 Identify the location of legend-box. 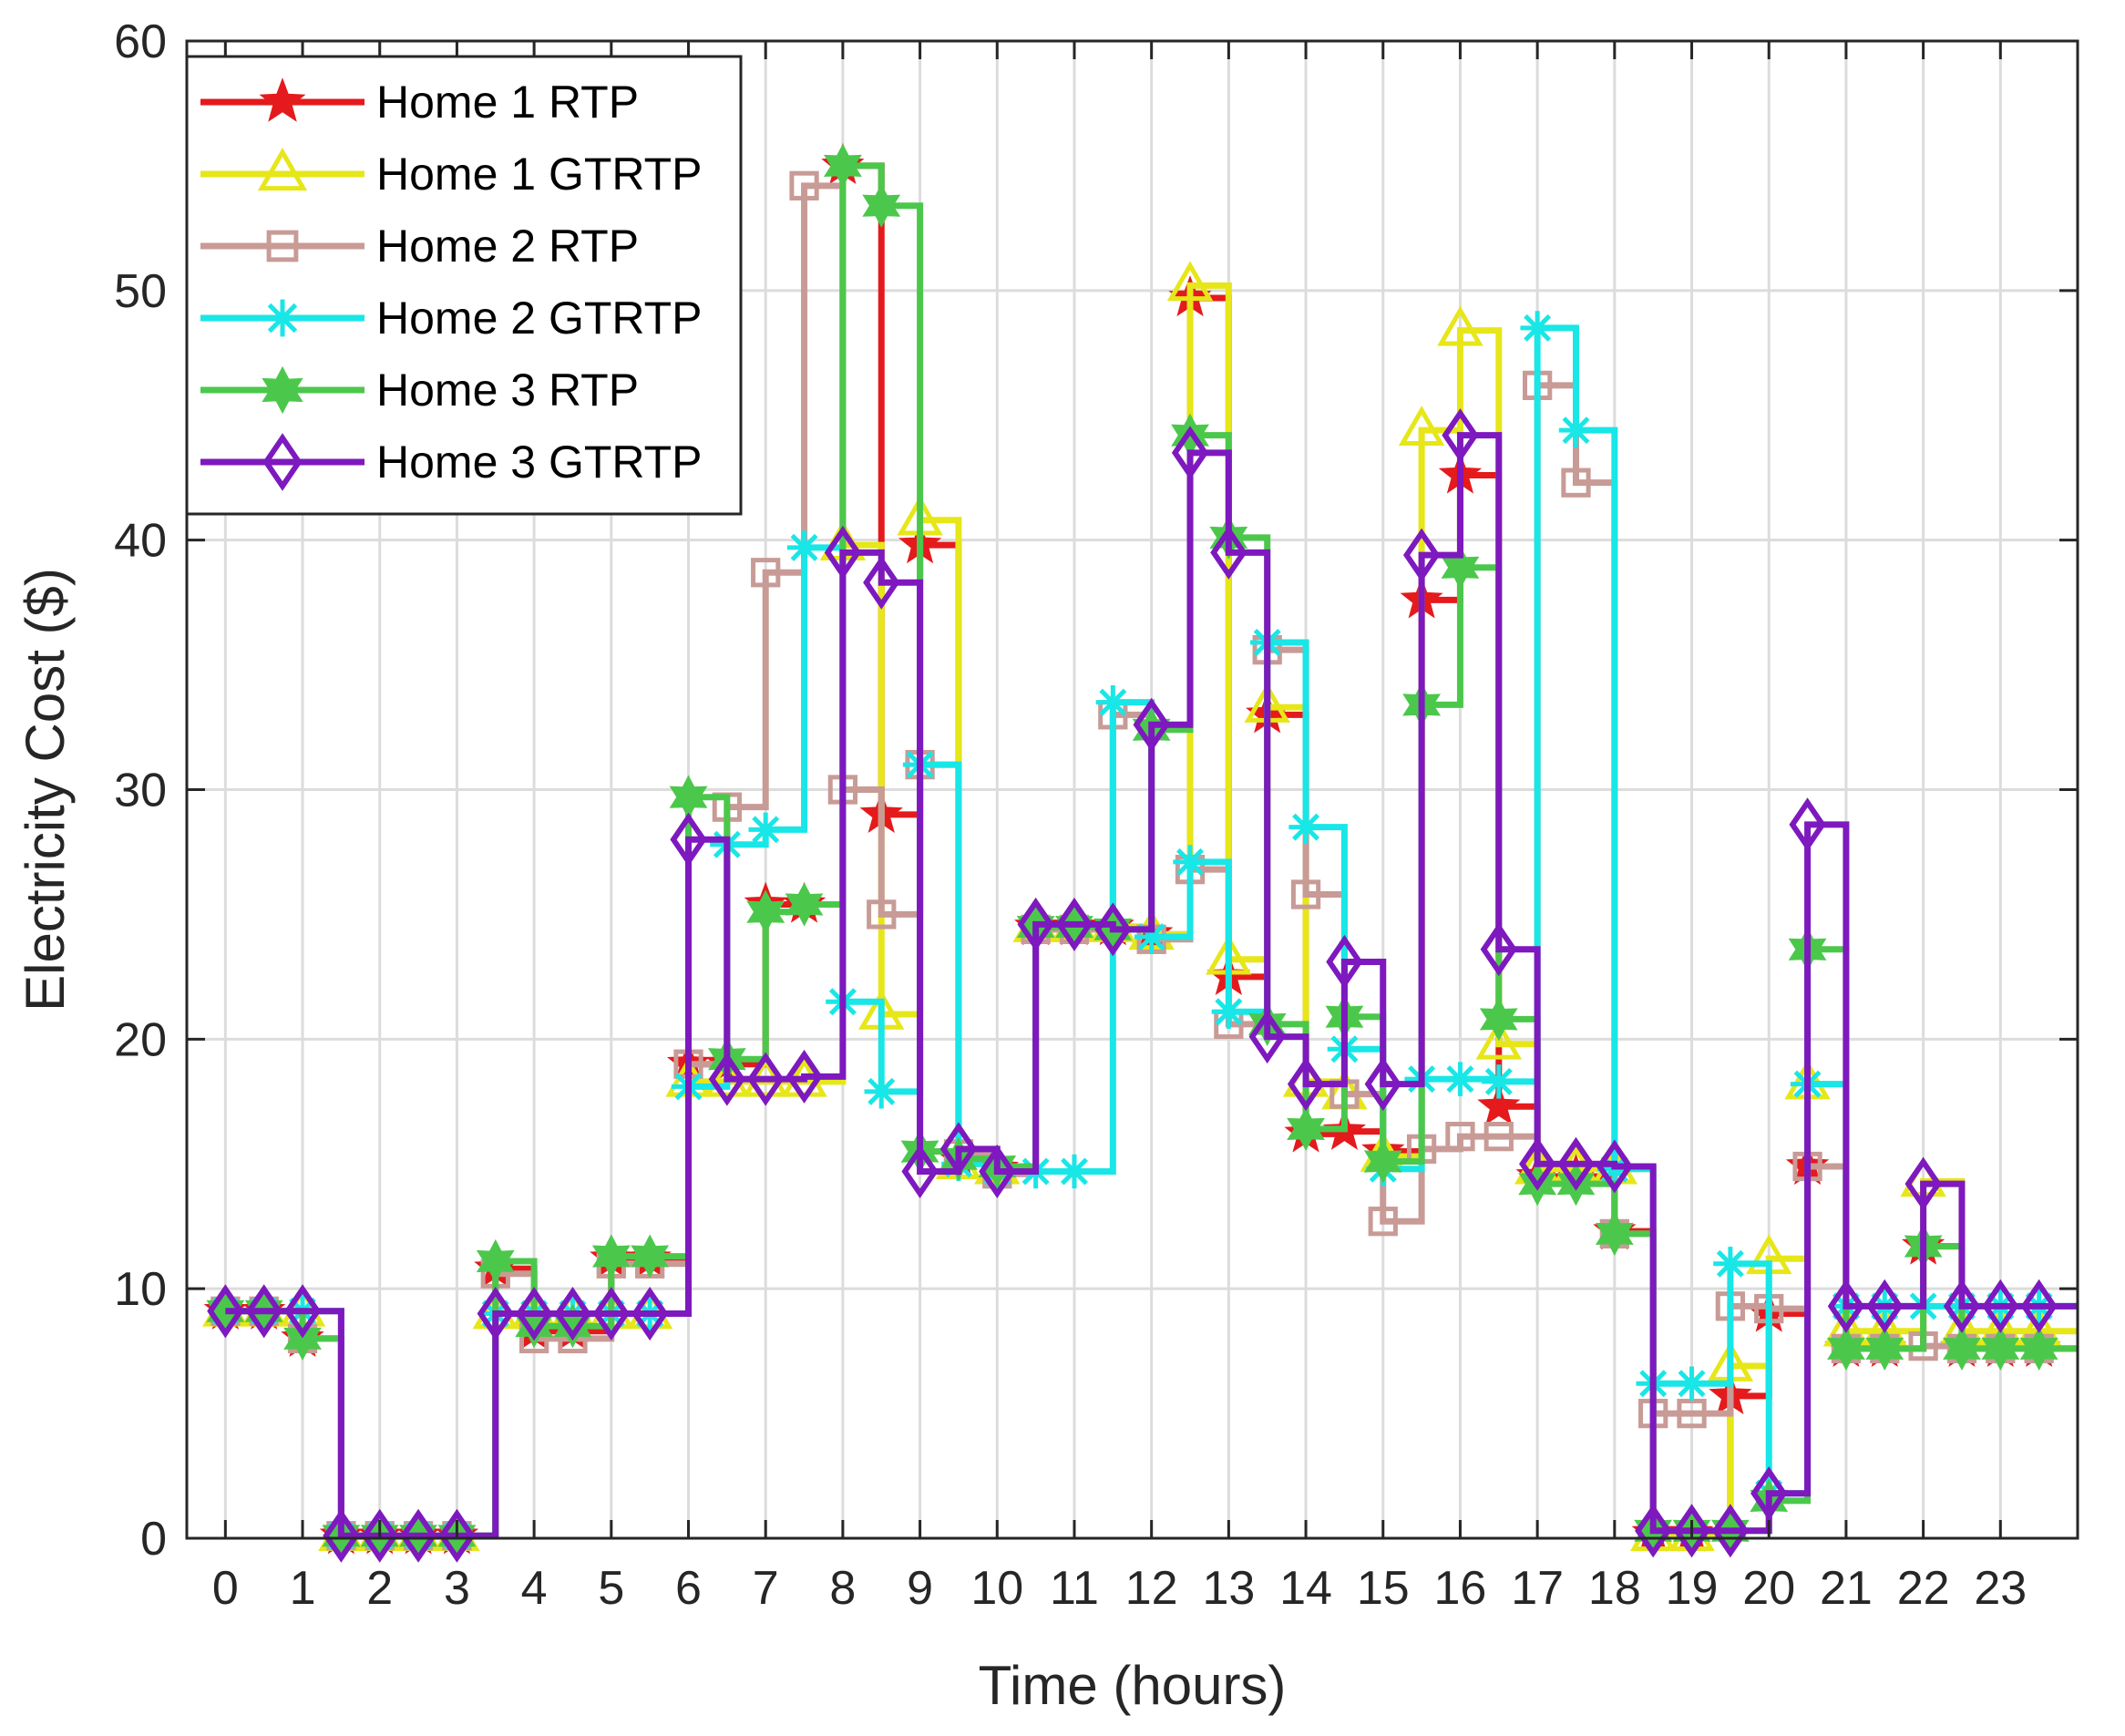
(464, 285).